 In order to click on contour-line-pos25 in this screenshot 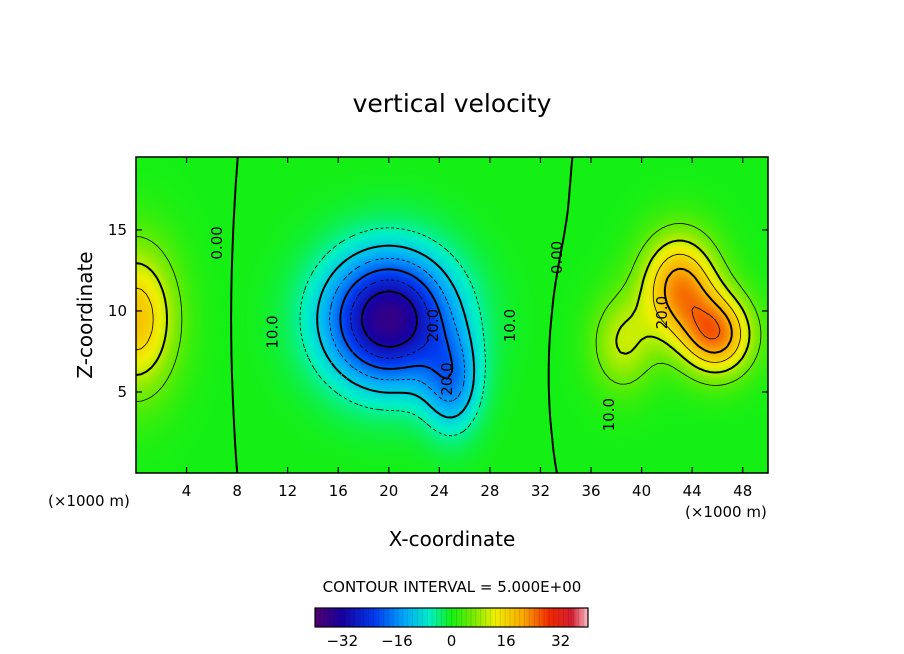, I will do `click(706, 323)`.